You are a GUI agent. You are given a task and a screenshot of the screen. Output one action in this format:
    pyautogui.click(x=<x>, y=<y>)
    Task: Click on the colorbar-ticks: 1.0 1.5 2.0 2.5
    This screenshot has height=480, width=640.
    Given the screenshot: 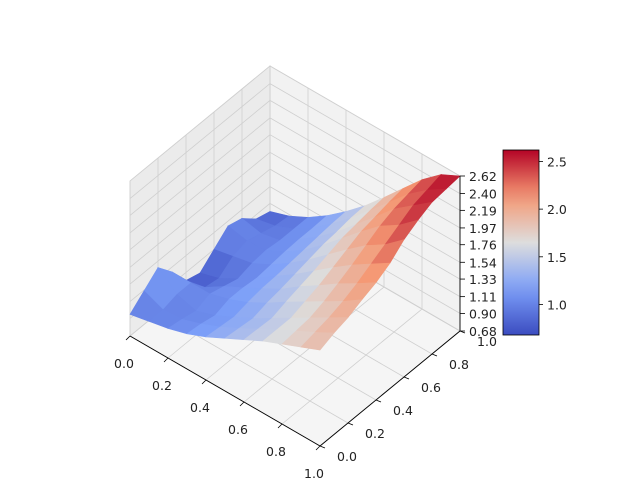 What is the action you would take?
    pyautogui.click(x=553, y=233)
    